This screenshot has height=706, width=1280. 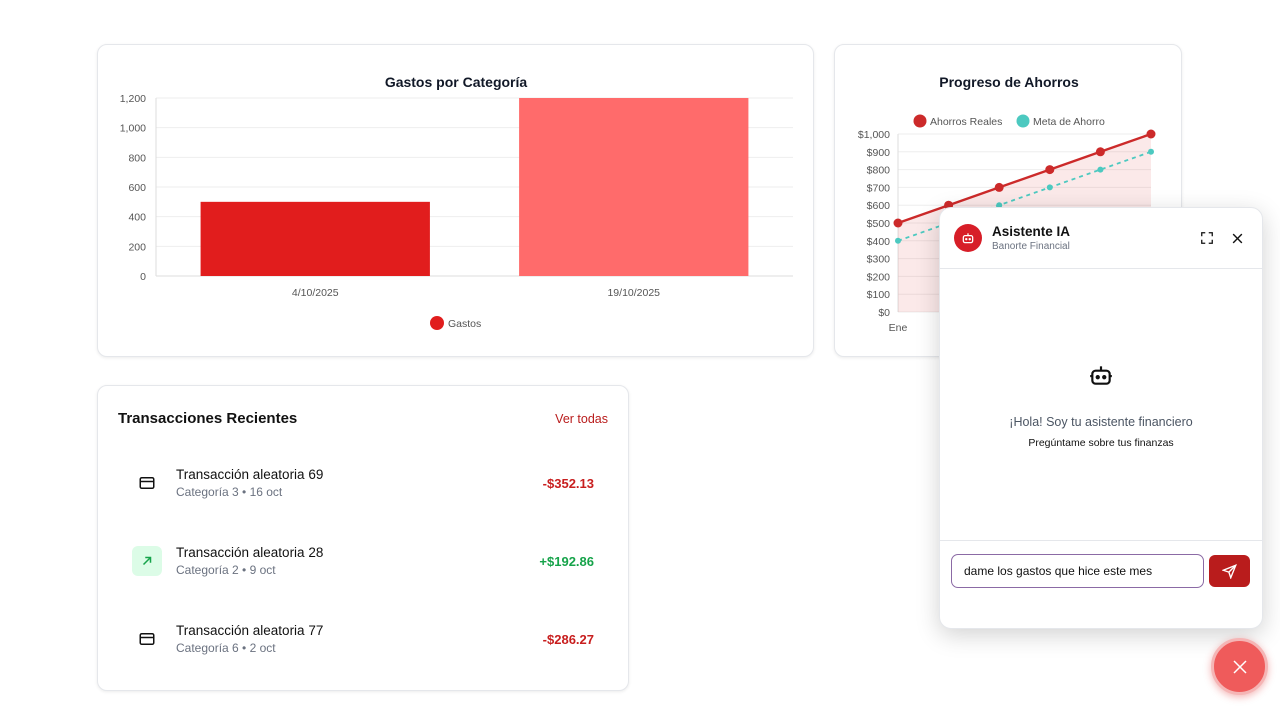 I want to click on y-tick-label: $1,000, so click(x=874, y=135).